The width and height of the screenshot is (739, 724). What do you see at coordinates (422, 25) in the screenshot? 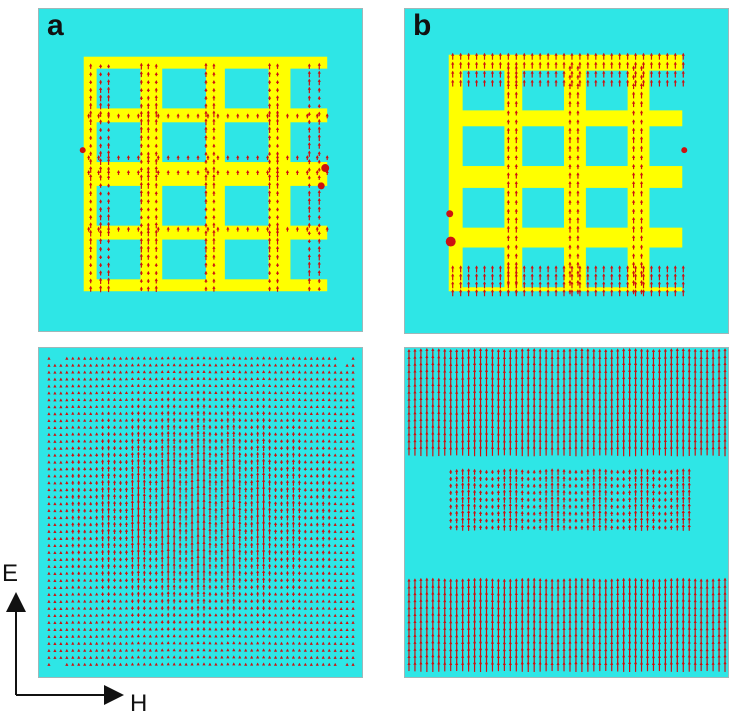
I see `panel-b-label: b` at bounding box center [422, 25].